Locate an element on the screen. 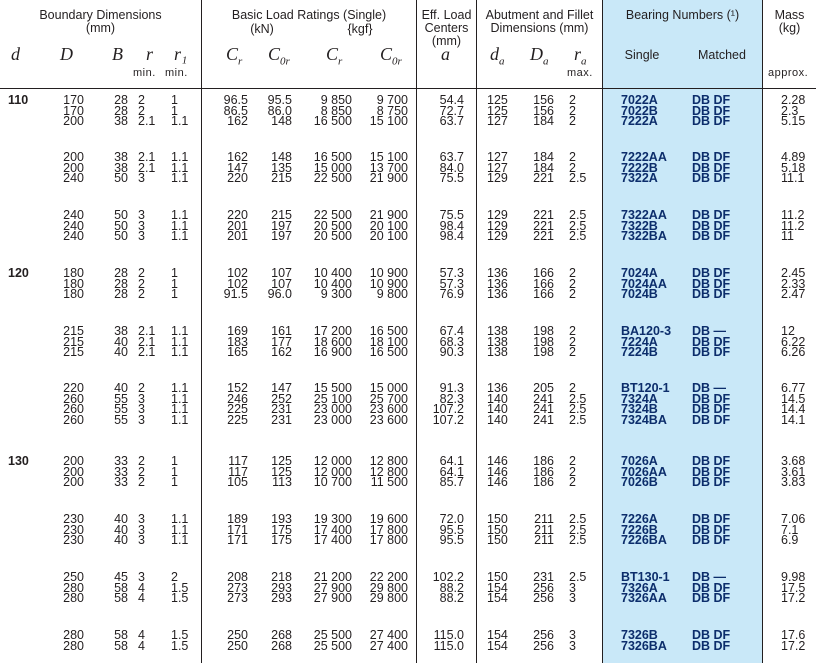  header-unit-kn: (kN) is located at coordinates (262, 29).